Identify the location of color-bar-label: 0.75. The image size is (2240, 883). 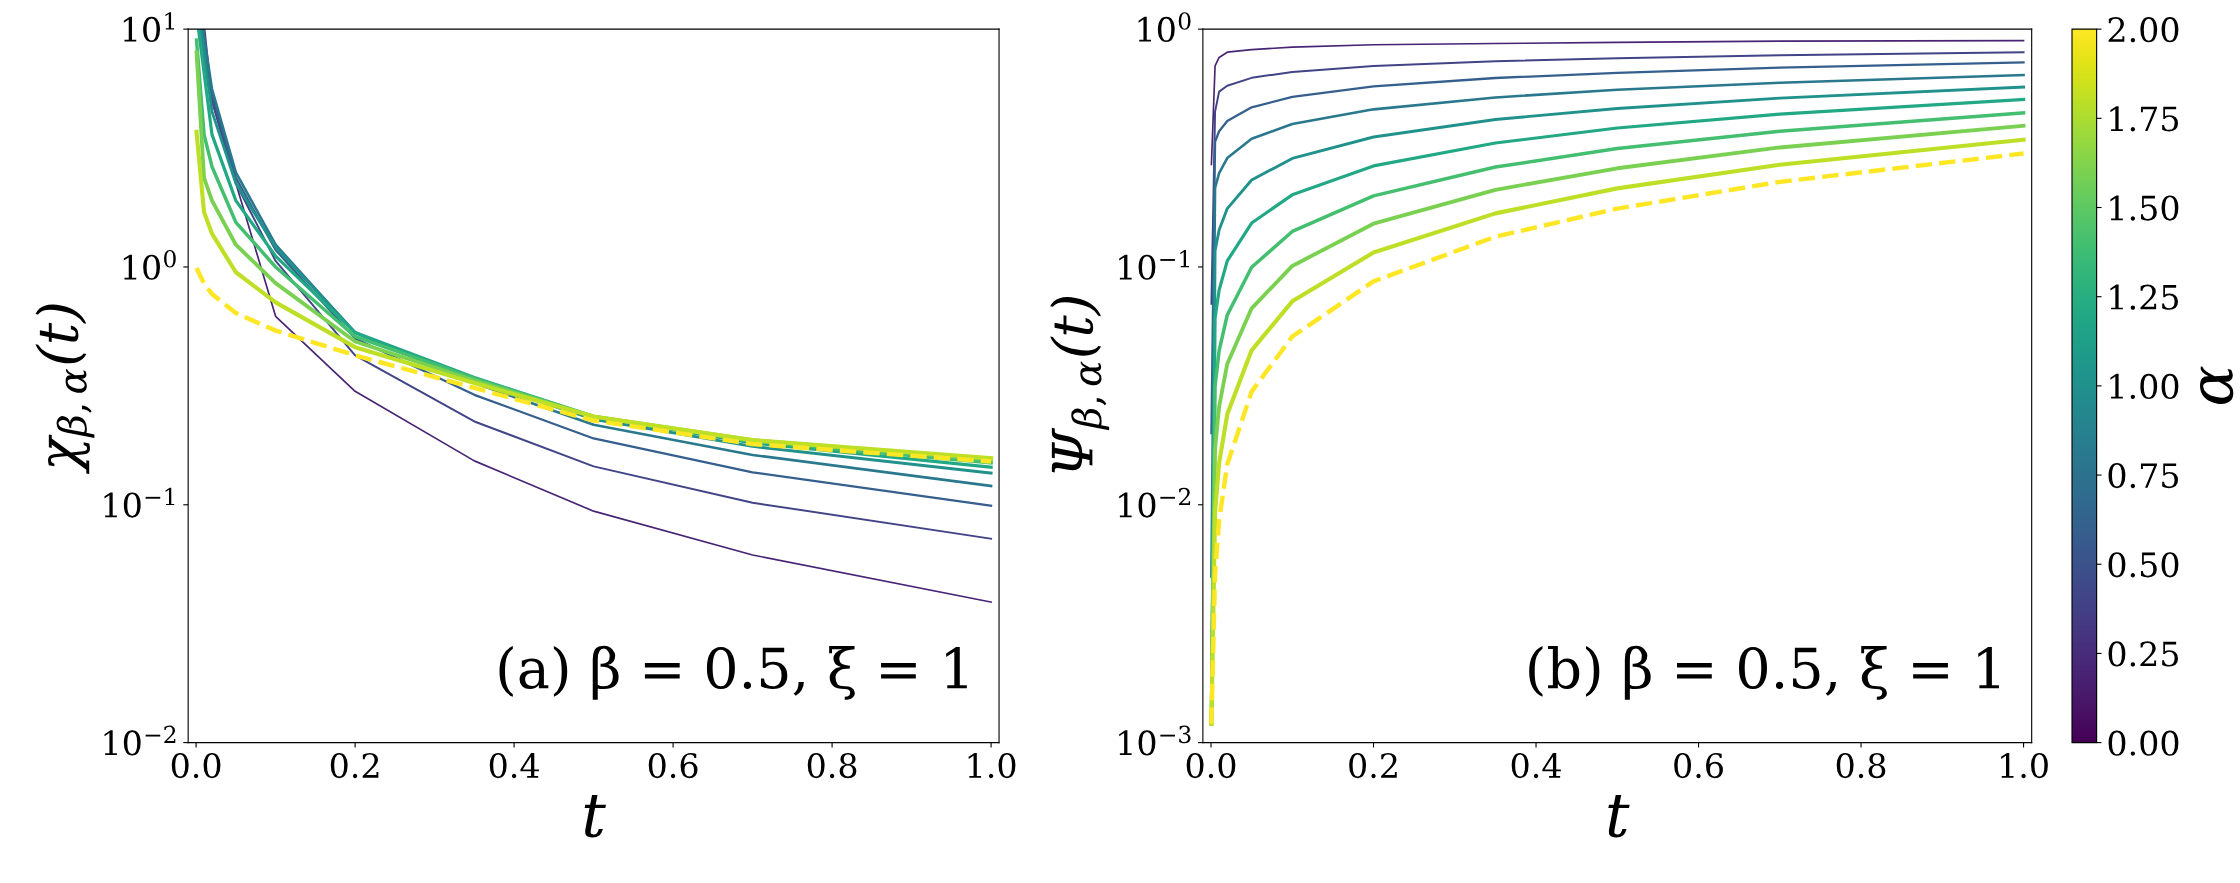
(2143, 475).